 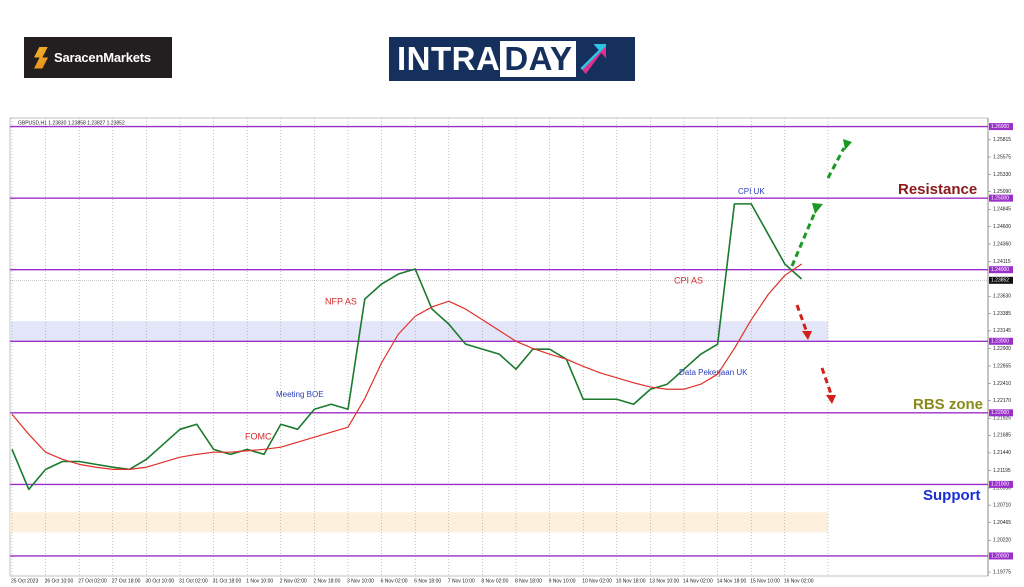 What do you see at coordinates (1002, 210) in the screenshot?
I see `y-tick-label: 1.24845` at bounding box center [1002, 210].